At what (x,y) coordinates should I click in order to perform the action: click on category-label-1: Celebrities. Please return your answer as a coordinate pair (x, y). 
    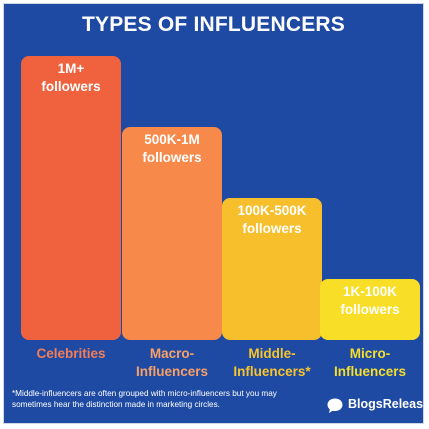
    Looking at the image, I should click on (71, 353).